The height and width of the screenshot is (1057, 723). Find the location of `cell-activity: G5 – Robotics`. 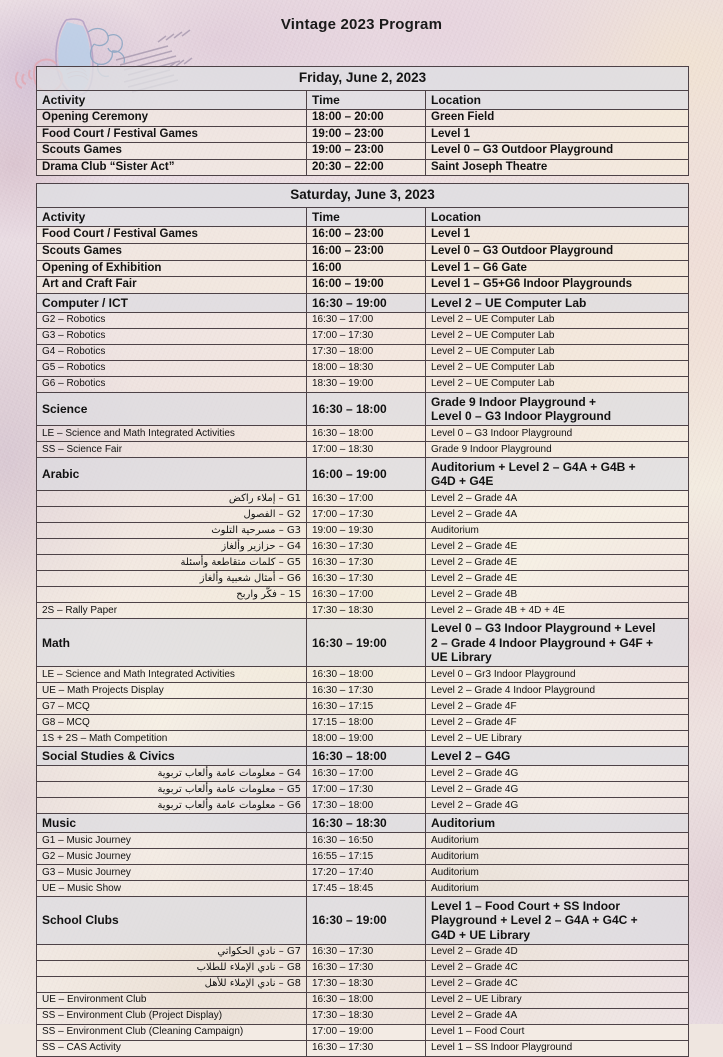

cell-activity: G5 – Robotics is located at coordinates (171, 368).